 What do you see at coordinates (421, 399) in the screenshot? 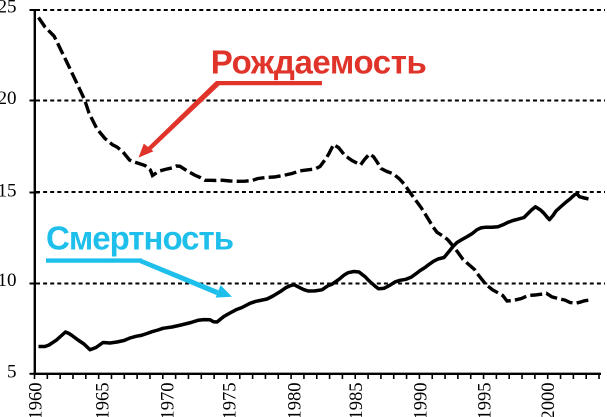
I see `svg-text: 1990` at bounding box center [421, 399].